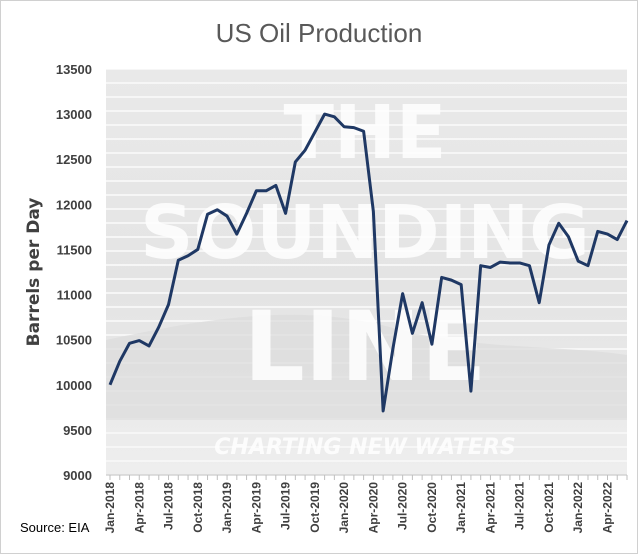 This screenshot has width=638, height=554. What do you see at coordinates (139, 508) in the screenshot?
I see `x-tick-label: Apr-2018` at bounding box center [139, 508].